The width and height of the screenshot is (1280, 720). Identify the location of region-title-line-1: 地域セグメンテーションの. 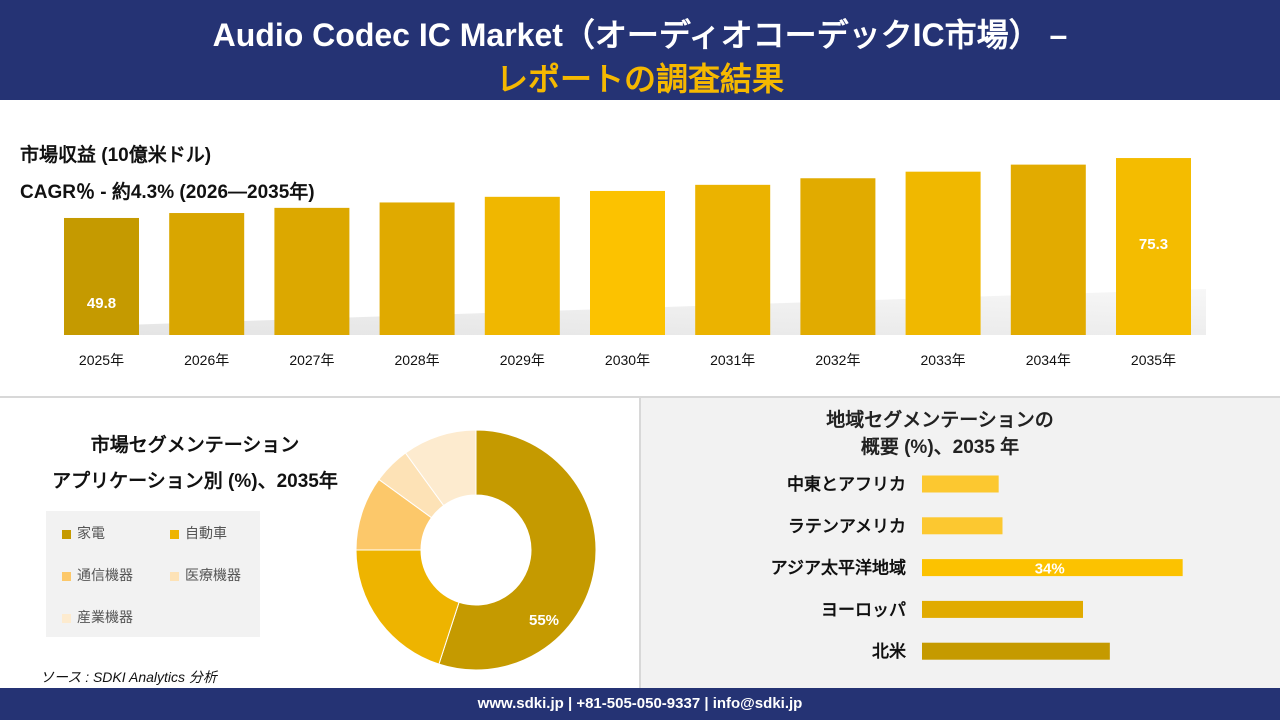
(940, 420).